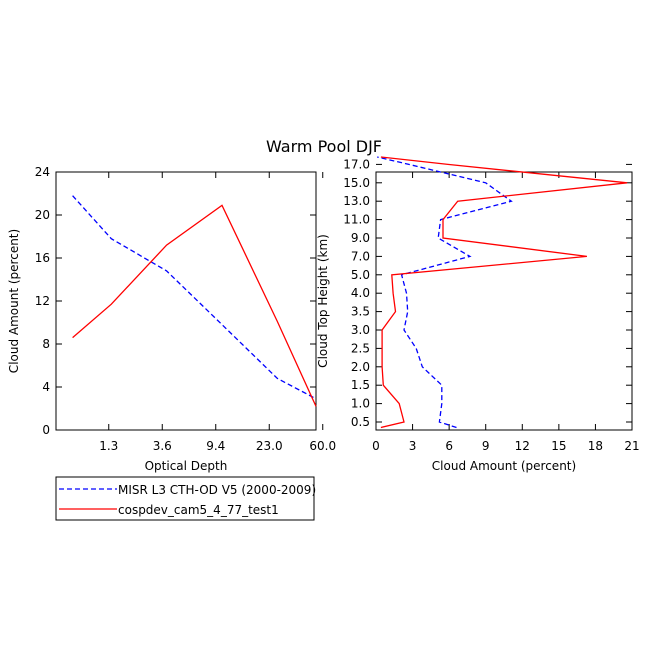  Describe the element at coordinates (595, 446) in the screenshot. I see `right-x-tick-label: 18` at that location.